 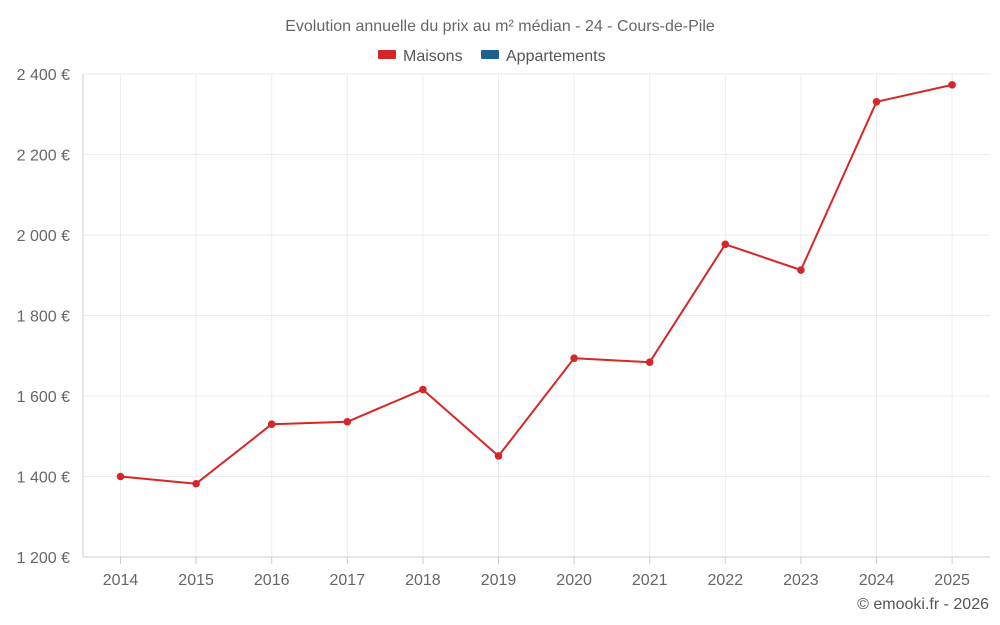 I want to click on legend: Maisons Appartements, so click(x=492, y=56).